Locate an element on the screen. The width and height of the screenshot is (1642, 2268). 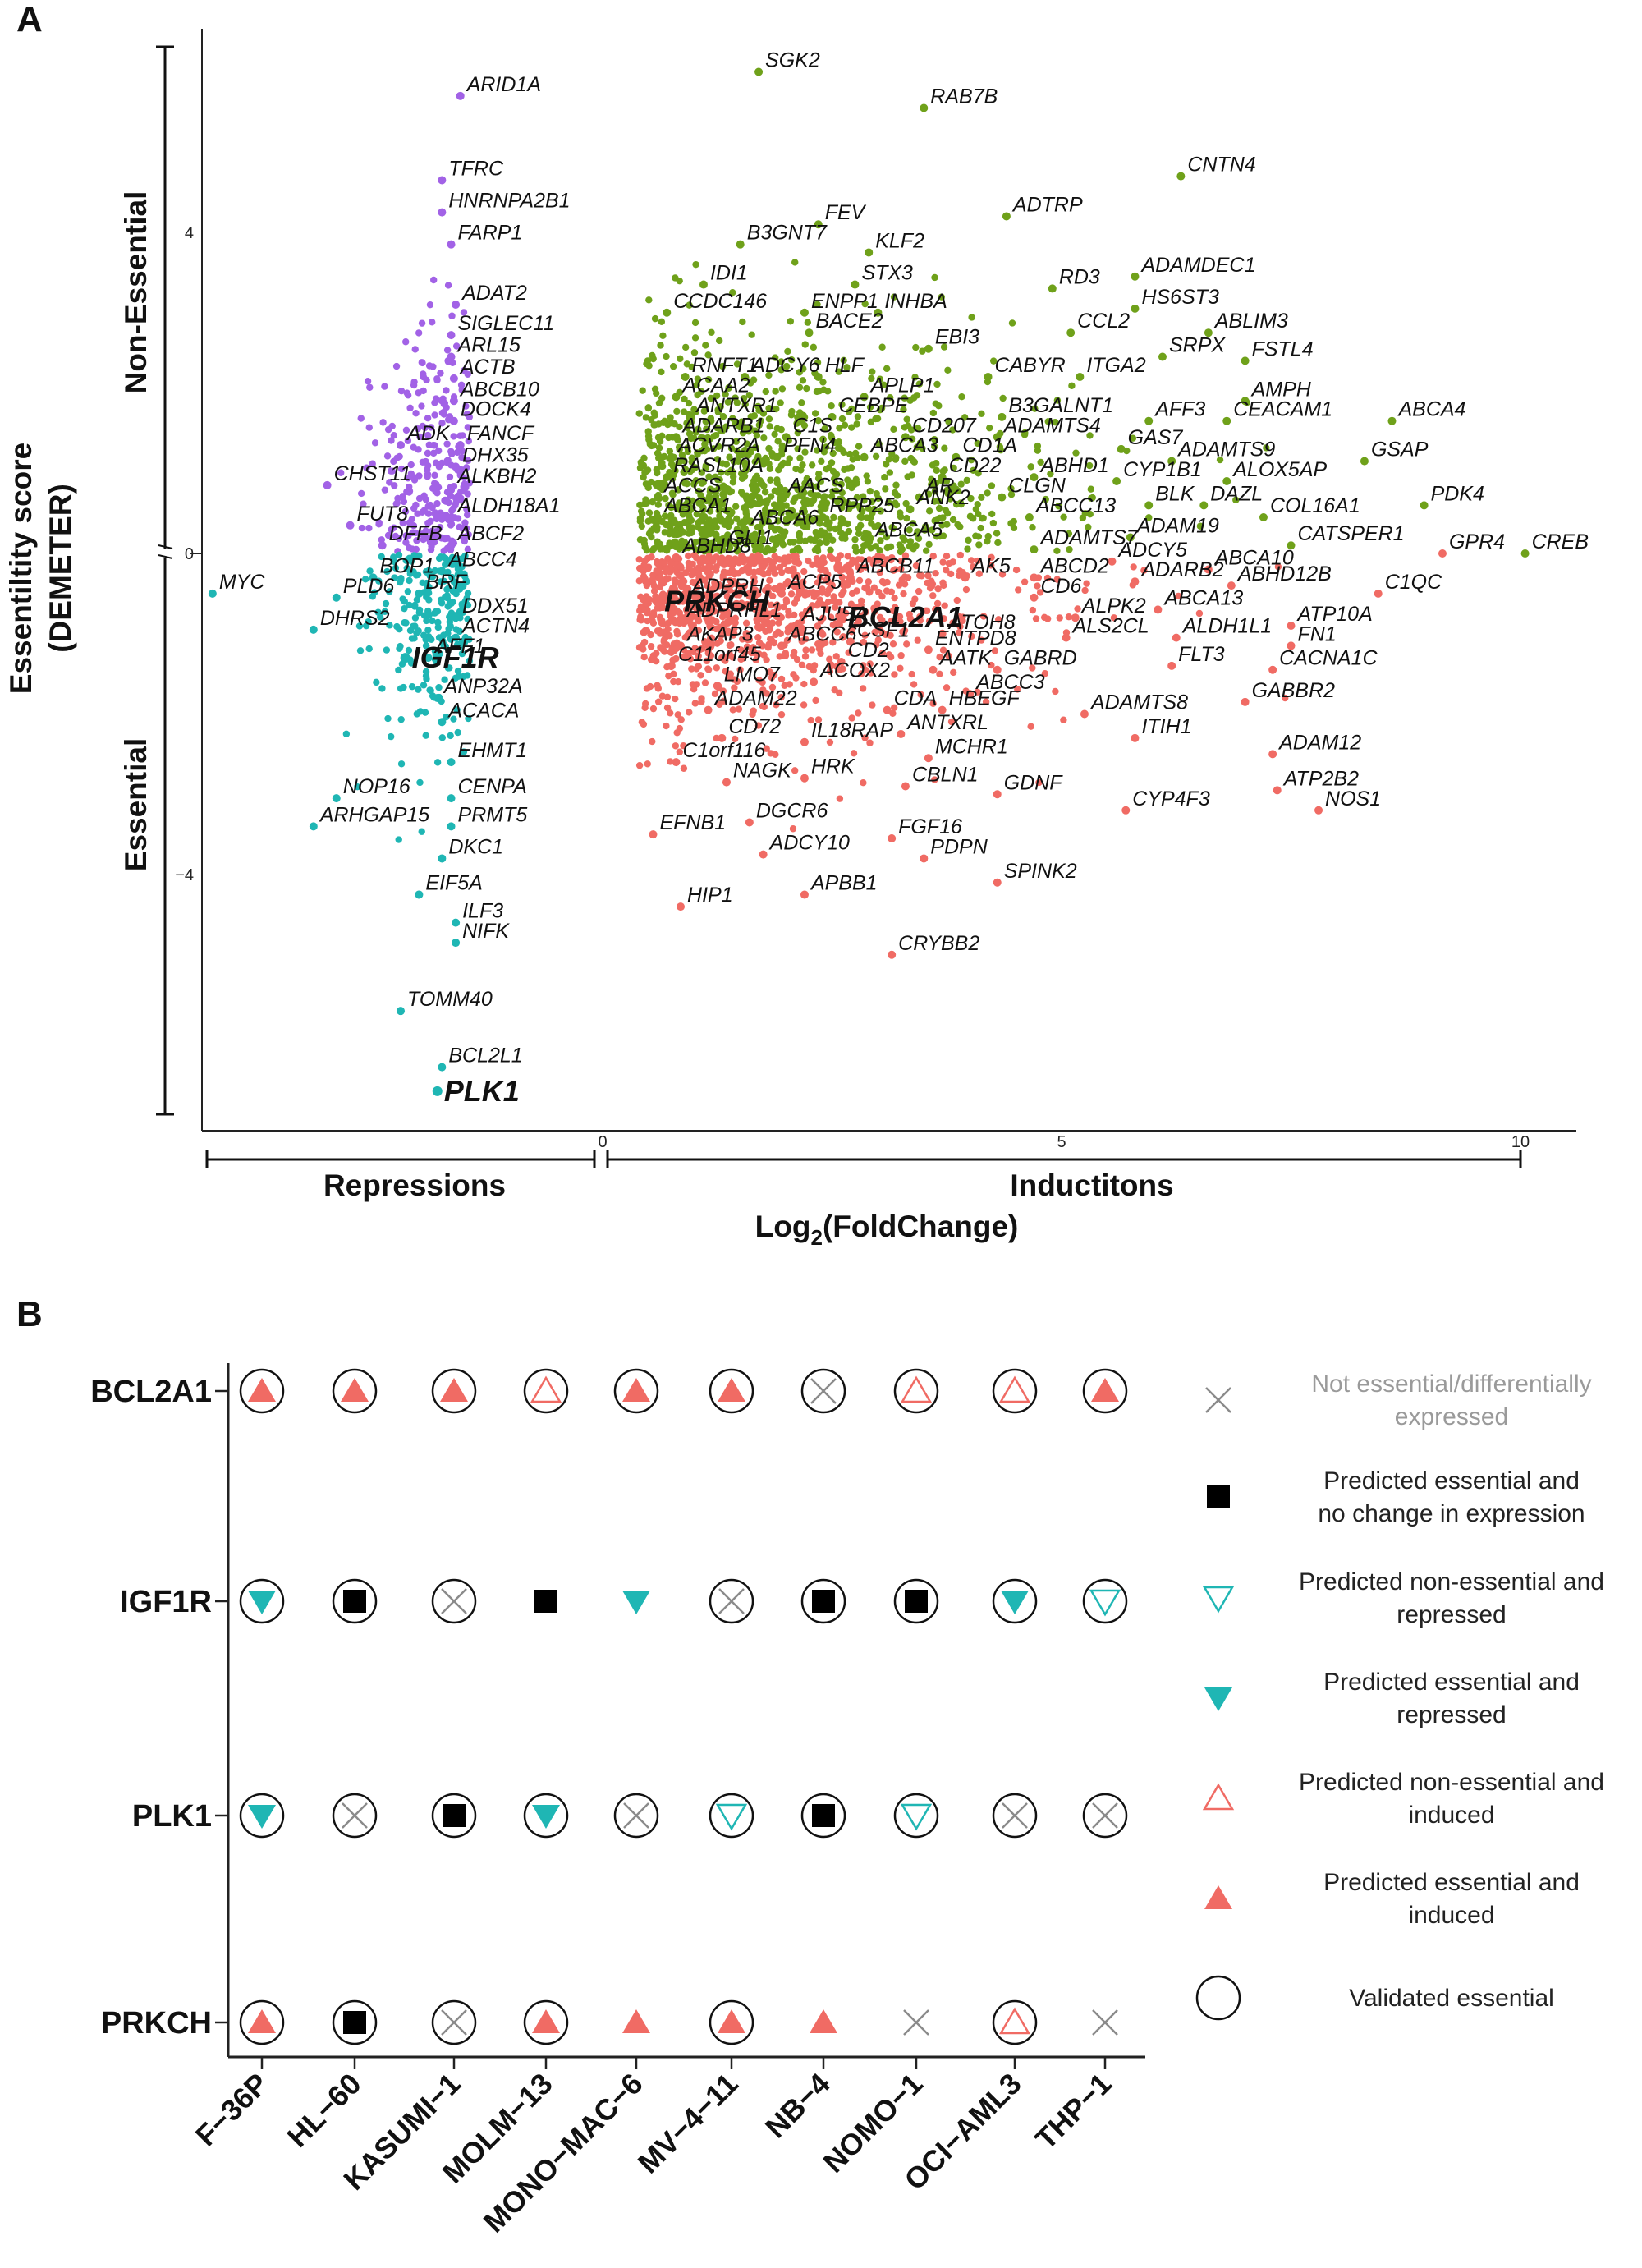
highlight-gene-label: PRKCH is located at coordinates (717, 601).